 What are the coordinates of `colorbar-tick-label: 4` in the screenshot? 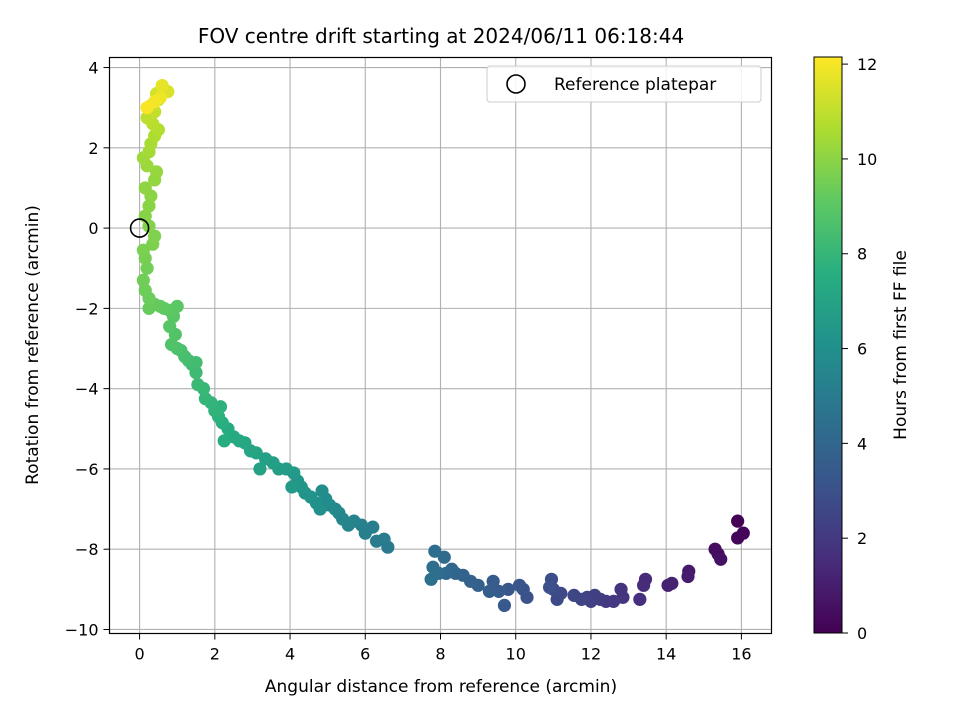 It's located at (862, 443).